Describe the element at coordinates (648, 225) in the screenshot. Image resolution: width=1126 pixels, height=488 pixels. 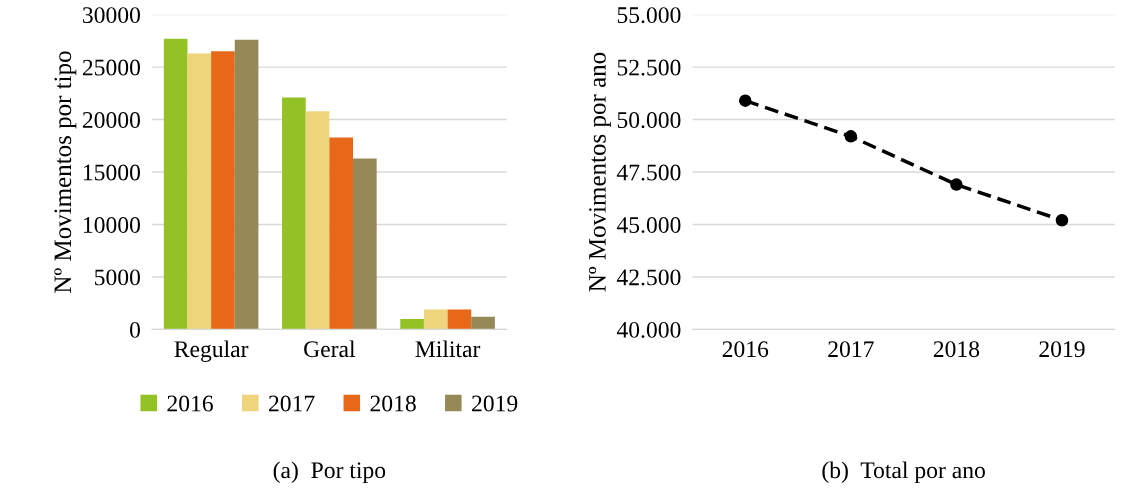
I see `y-tick-label: 45.000` at that location.